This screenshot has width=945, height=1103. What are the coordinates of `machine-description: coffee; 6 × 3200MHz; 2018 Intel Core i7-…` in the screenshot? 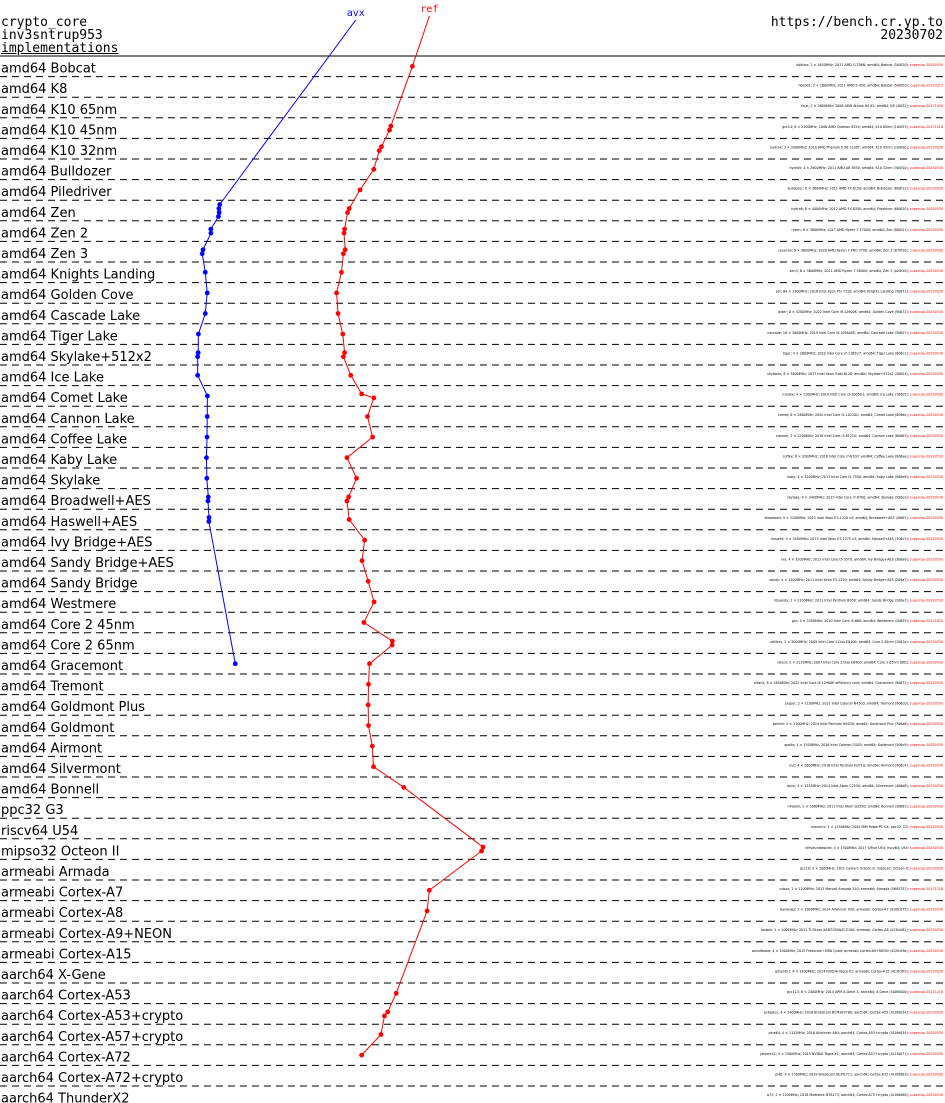 It's located at (863, 456).